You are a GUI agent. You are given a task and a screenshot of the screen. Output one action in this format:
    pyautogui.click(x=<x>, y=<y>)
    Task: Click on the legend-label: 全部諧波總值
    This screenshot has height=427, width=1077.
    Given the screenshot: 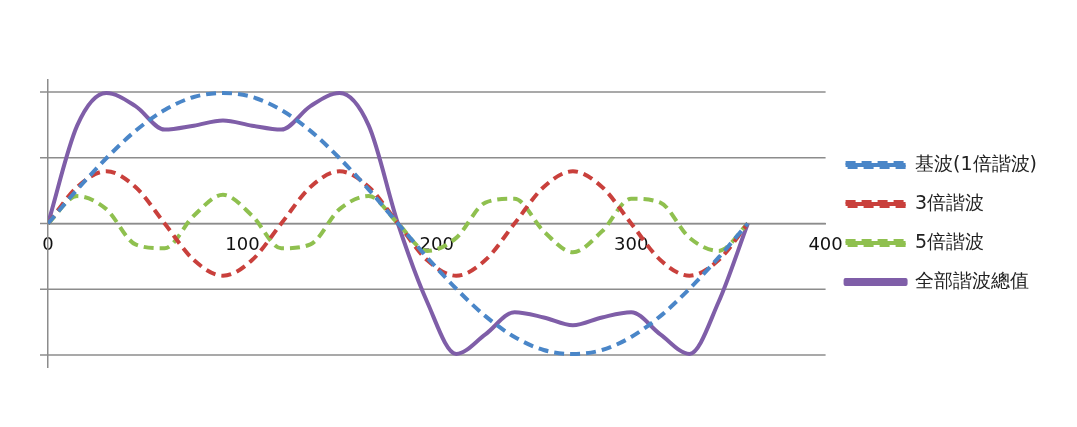 What is the action you would take?
    pyautogui.click(x=972, y=279)
    